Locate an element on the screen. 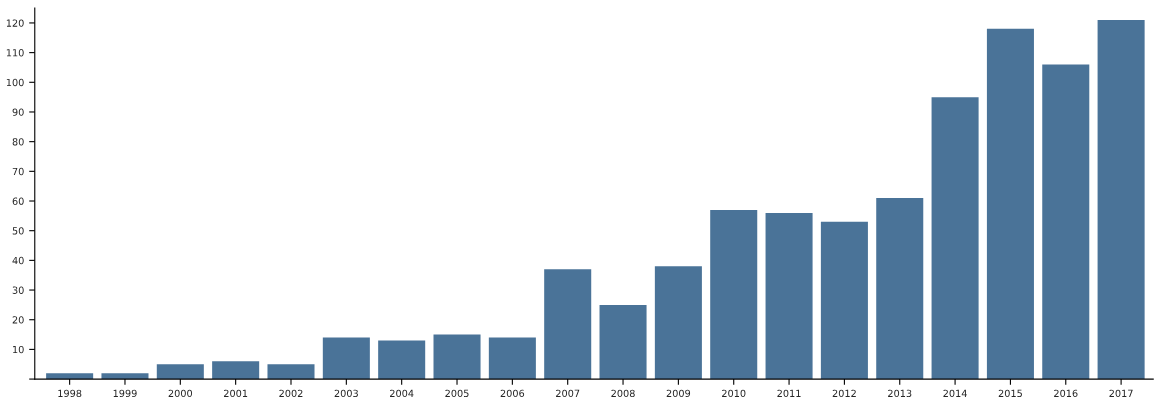  y-tick-label: 30 is located at coordinates (18, 290).